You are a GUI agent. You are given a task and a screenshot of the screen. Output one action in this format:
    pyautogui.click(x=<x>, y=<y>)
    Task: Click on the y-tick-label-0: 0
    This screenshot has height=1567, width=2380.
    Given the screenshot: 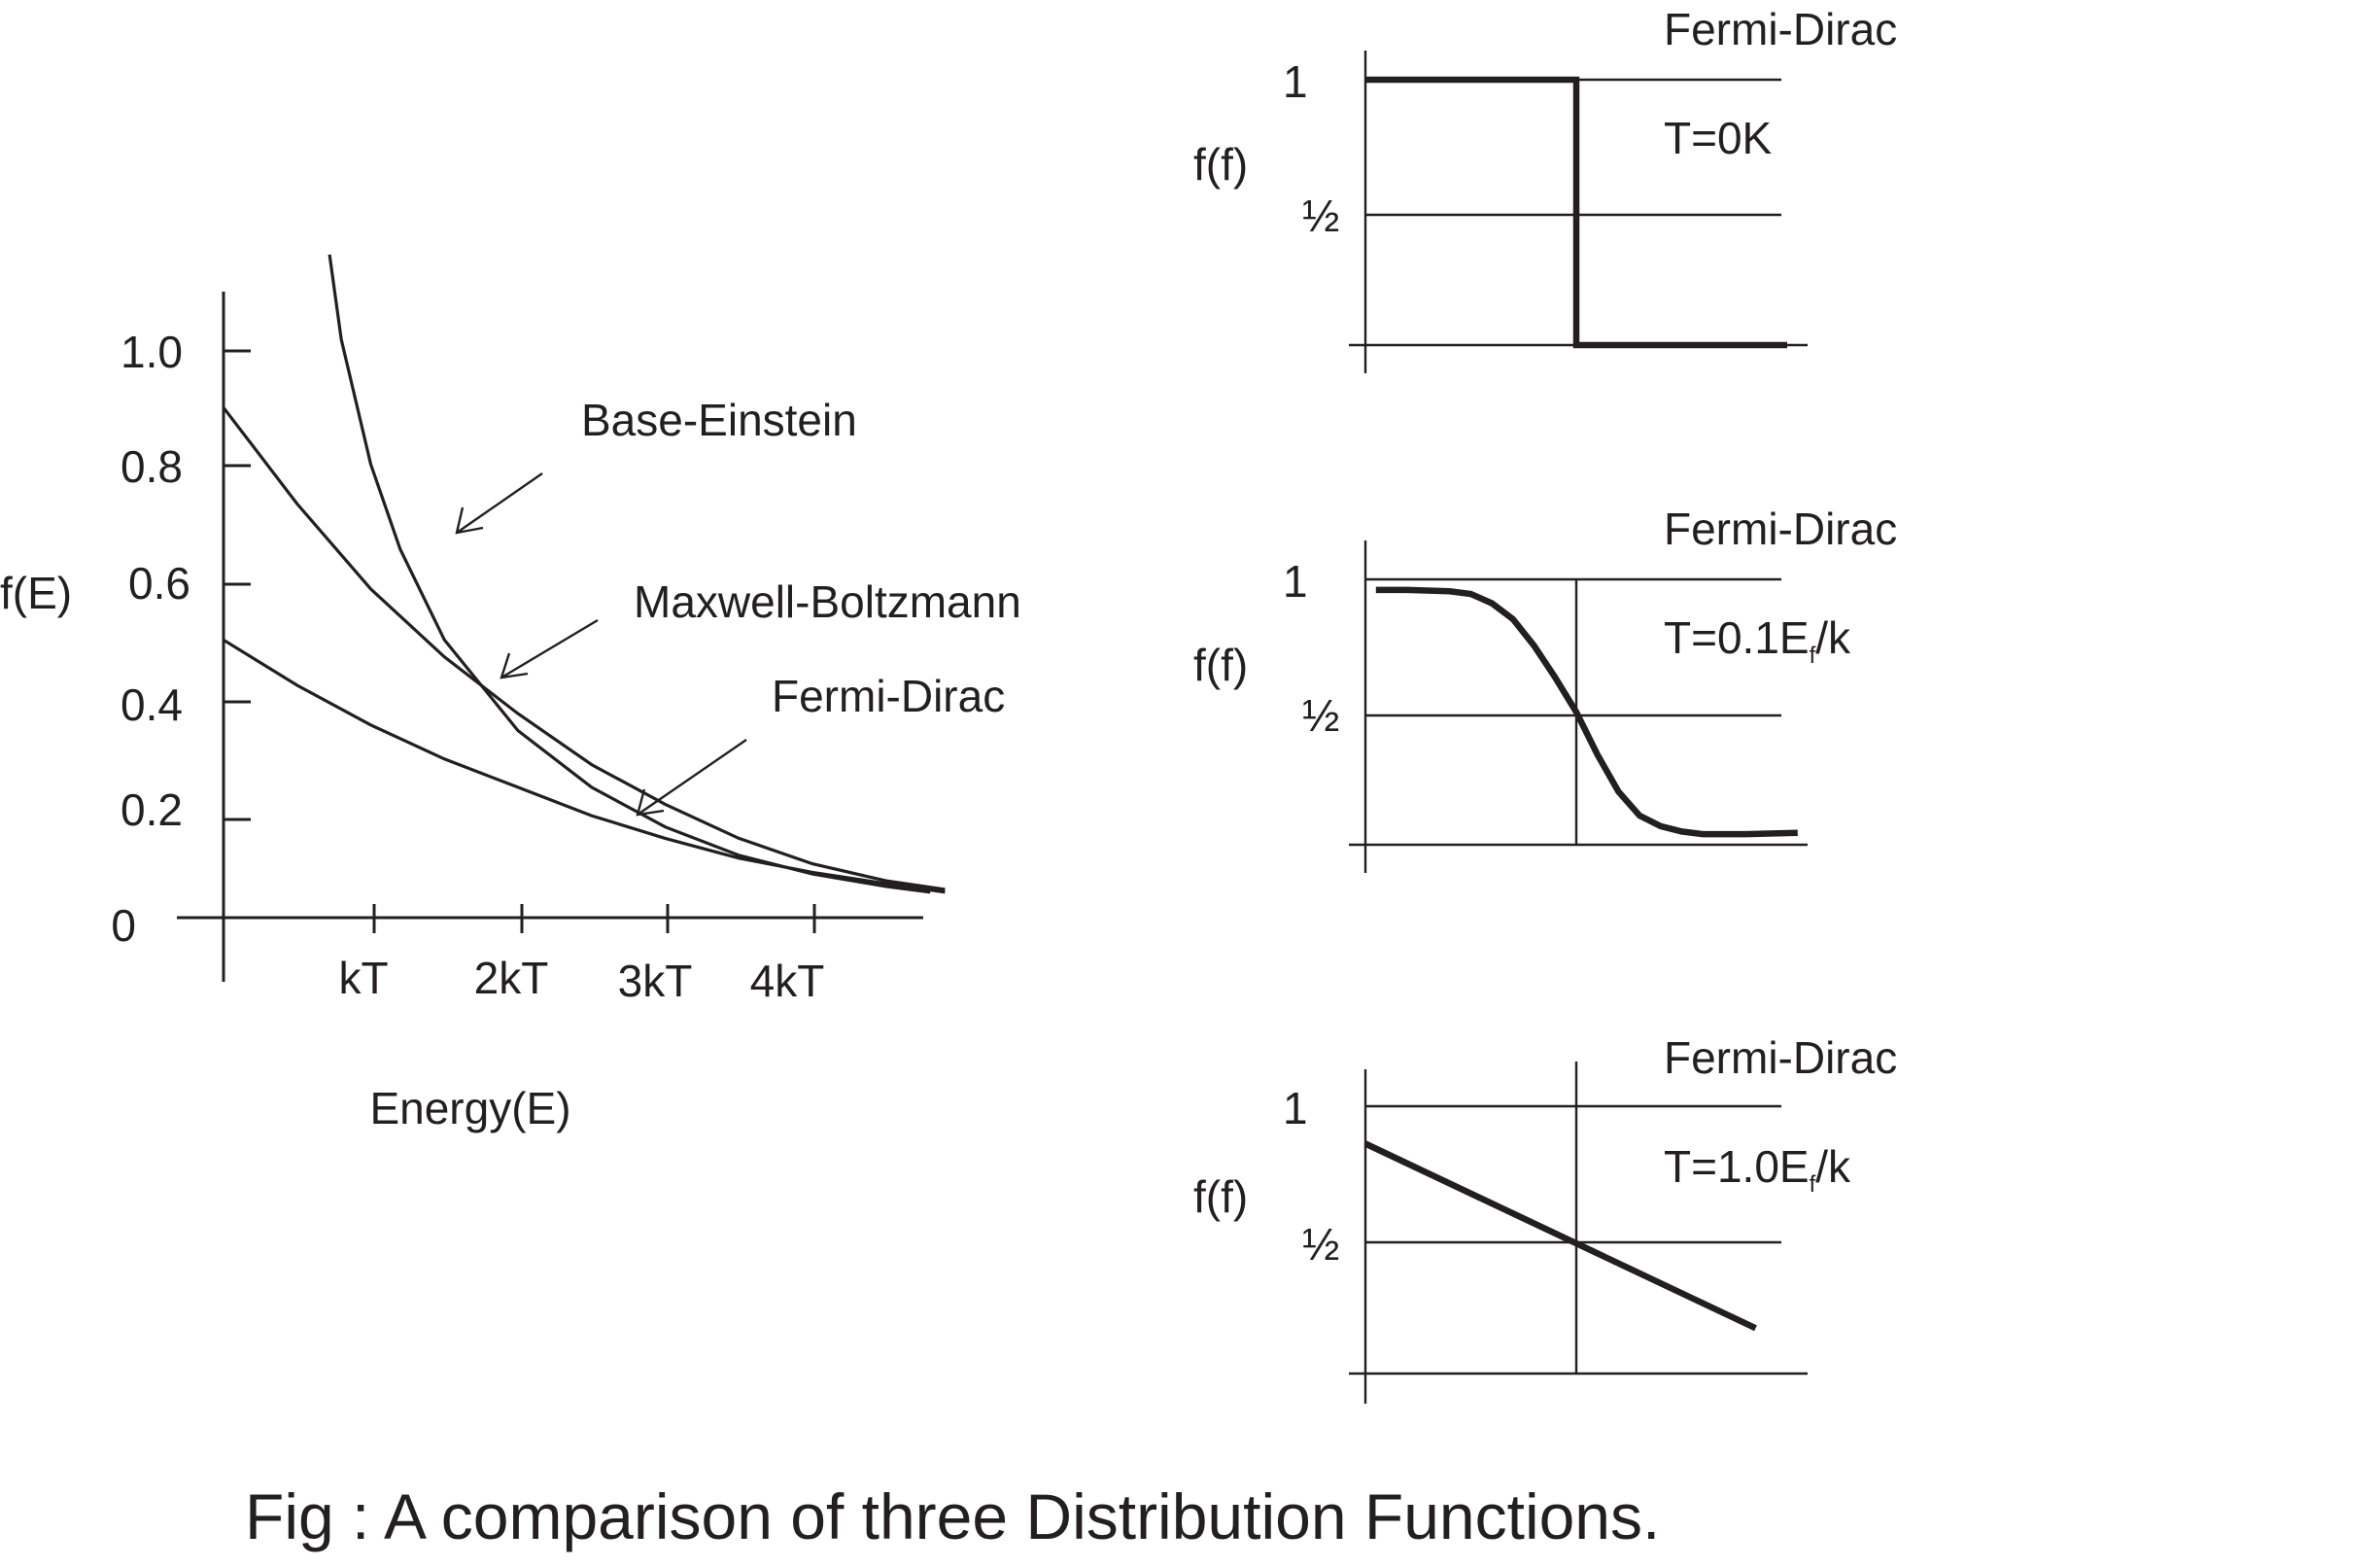 What is the action you would take?
    pyautogui.click(x=123, y=926)
    